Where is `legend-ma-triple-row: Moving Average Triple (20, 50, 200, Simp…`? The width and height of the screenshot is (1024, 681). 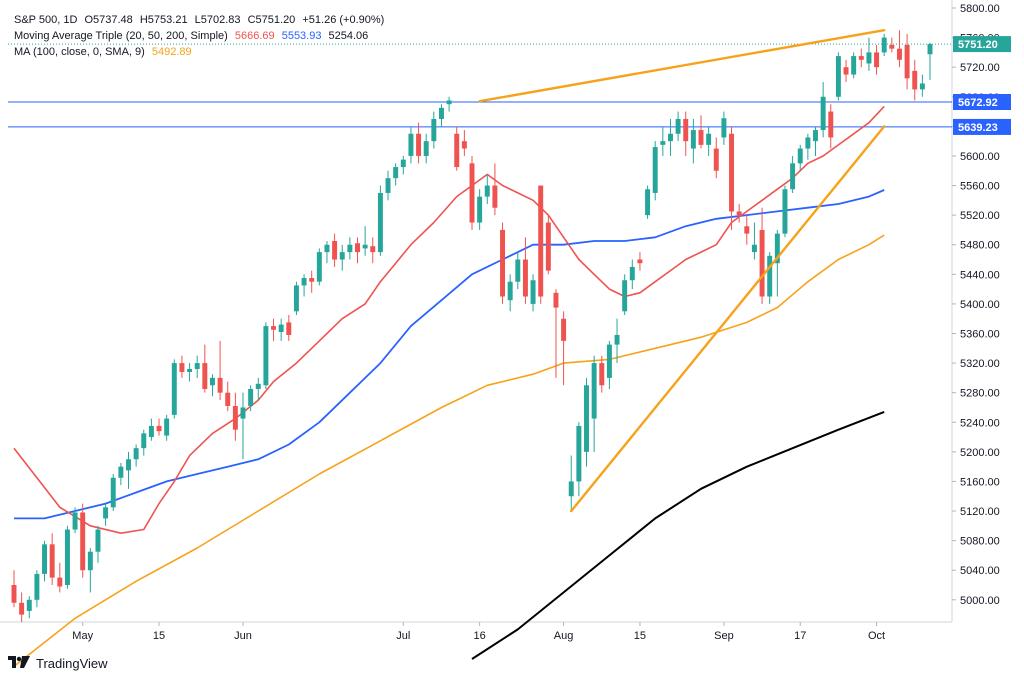
legend-ma-triple-row: Moving Average Triple (20, 50, 200, Simp… is located at coordinates (201, 36).